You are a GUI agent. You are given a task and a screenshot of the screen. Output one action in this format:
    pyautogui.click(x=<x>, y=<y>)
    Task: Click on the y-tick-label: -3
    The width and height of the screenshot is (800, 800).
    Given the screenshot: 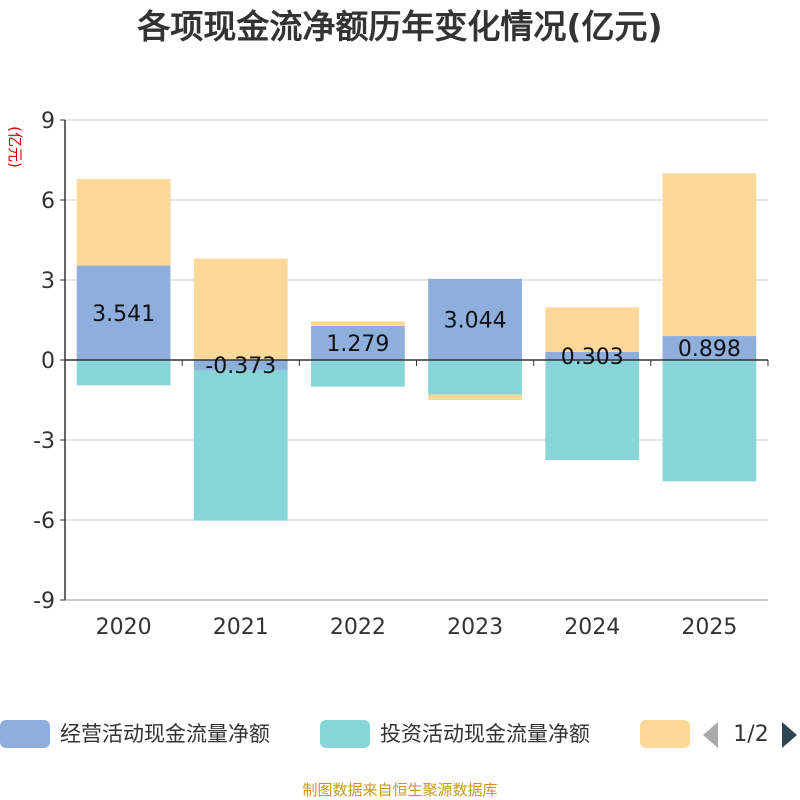 What is the action you would take?
    pyautogui.click(x=44, y=441)
    